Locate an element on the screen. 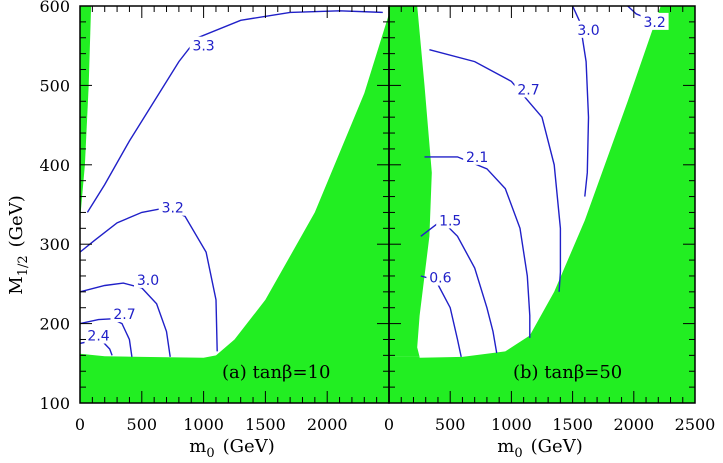 The image size is (723, 463). x-tick-label-b-3: 1500 is located at coordinates (572, 424).